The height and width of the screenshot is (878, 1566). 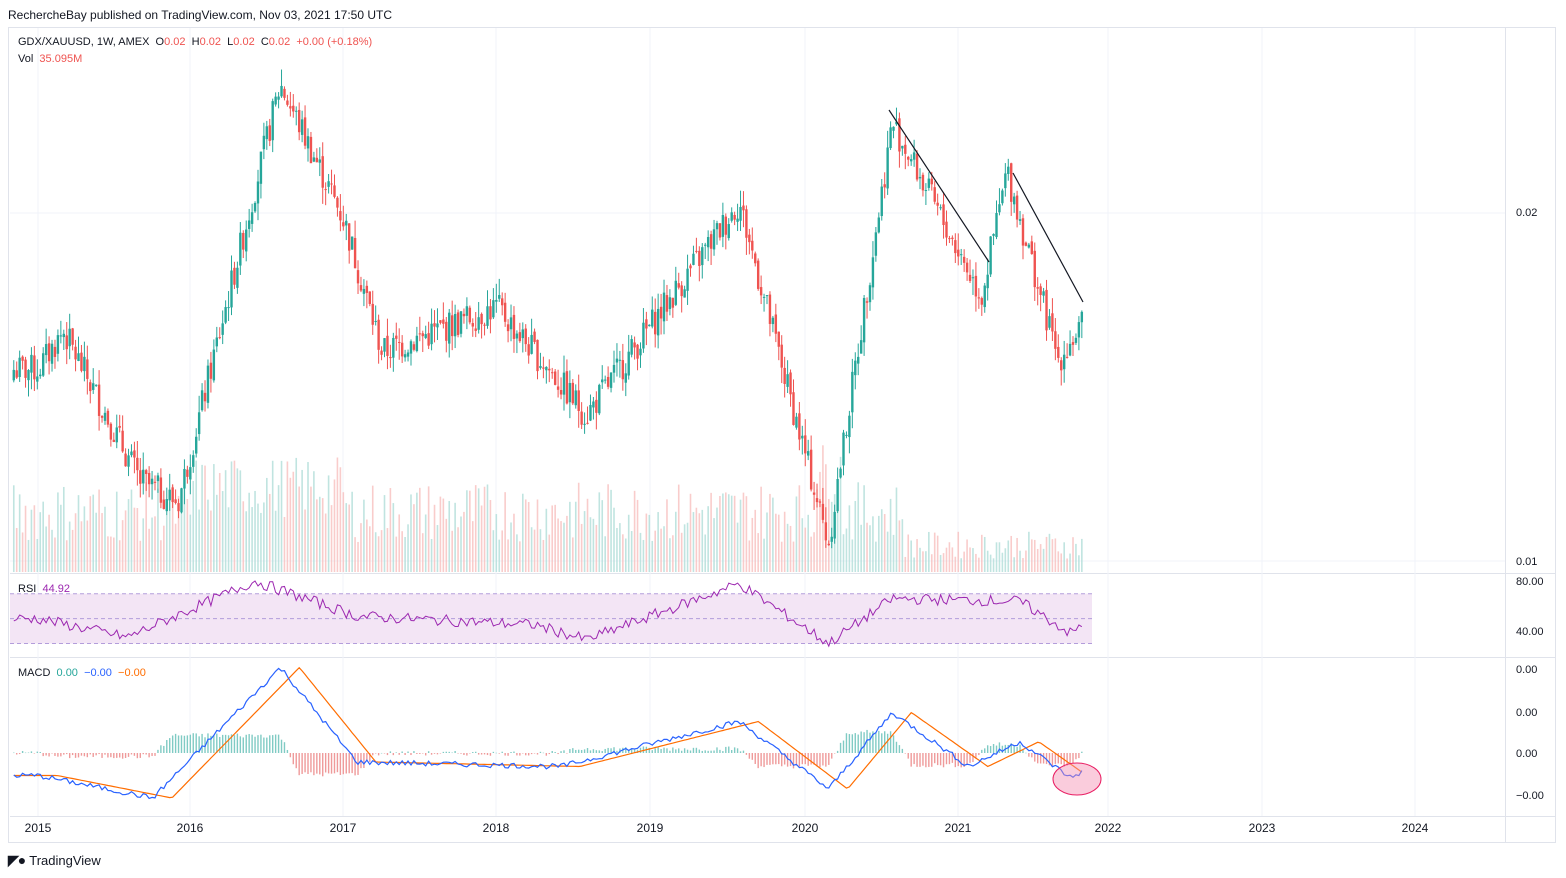 What do you see at coordinates (132, 673) in the screenshot?
I see `macd-value-signal: −0.00` at bounding box center [132, 673].